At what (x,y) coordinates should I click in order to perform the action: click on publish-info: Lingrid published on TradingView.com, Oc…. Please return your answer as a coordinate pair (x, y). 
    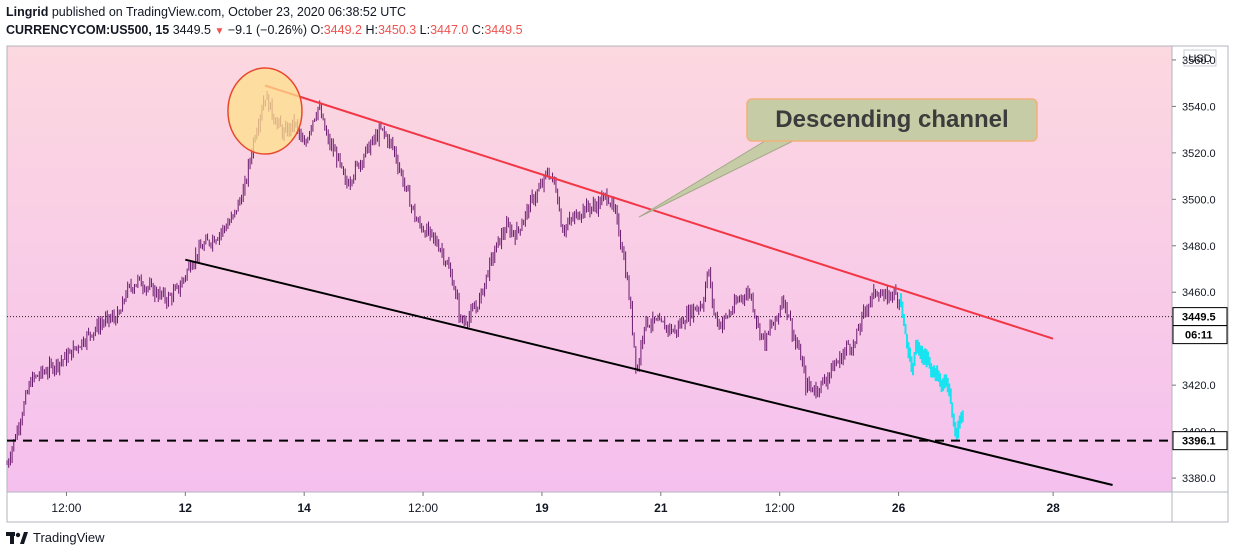
    Looking at the image, I should click on (206, 12).